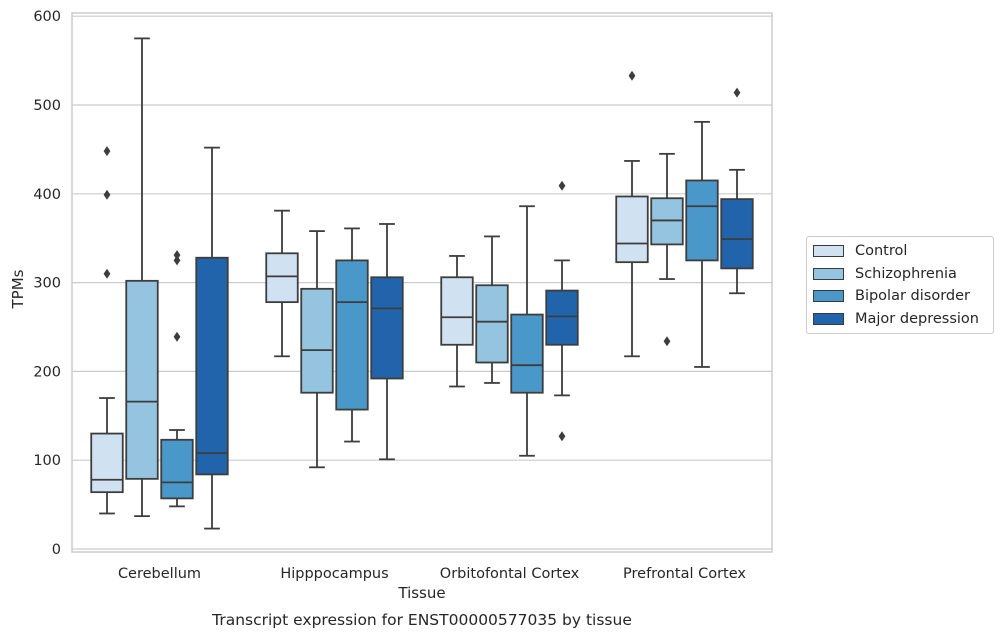 Image resolution: width=1002 pixels, height=642 pixels. What do you see at coordinates (684, 574) in the screenshot?
I see `x-tick-label: Prefrontal Cortex` at bounding box center [684, 574].